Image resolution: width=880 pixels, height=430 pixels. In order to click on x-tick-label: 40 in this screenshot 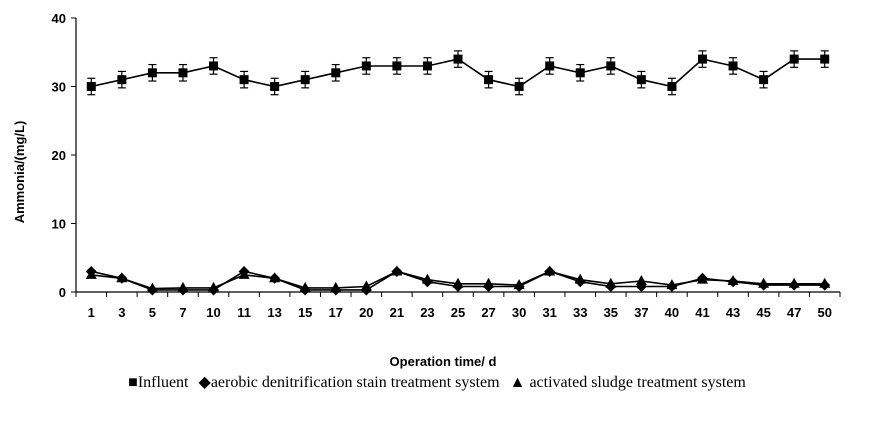, I will do `click(672, 312)`.